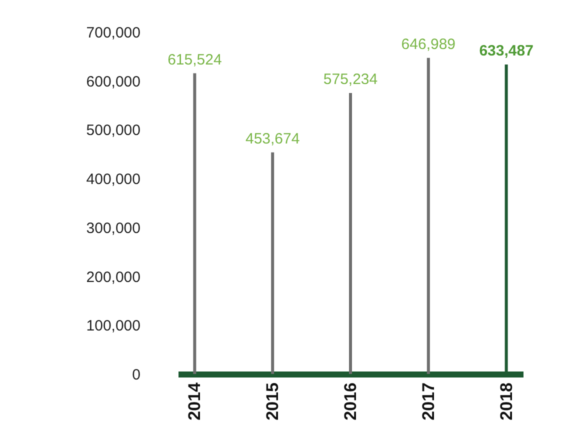 This screenshot has height=445, width=582. What do you see at coordinates (113, 179) in the screenshot?
I see `y-tick-label: 400,000` at bounding box center [113, 179].